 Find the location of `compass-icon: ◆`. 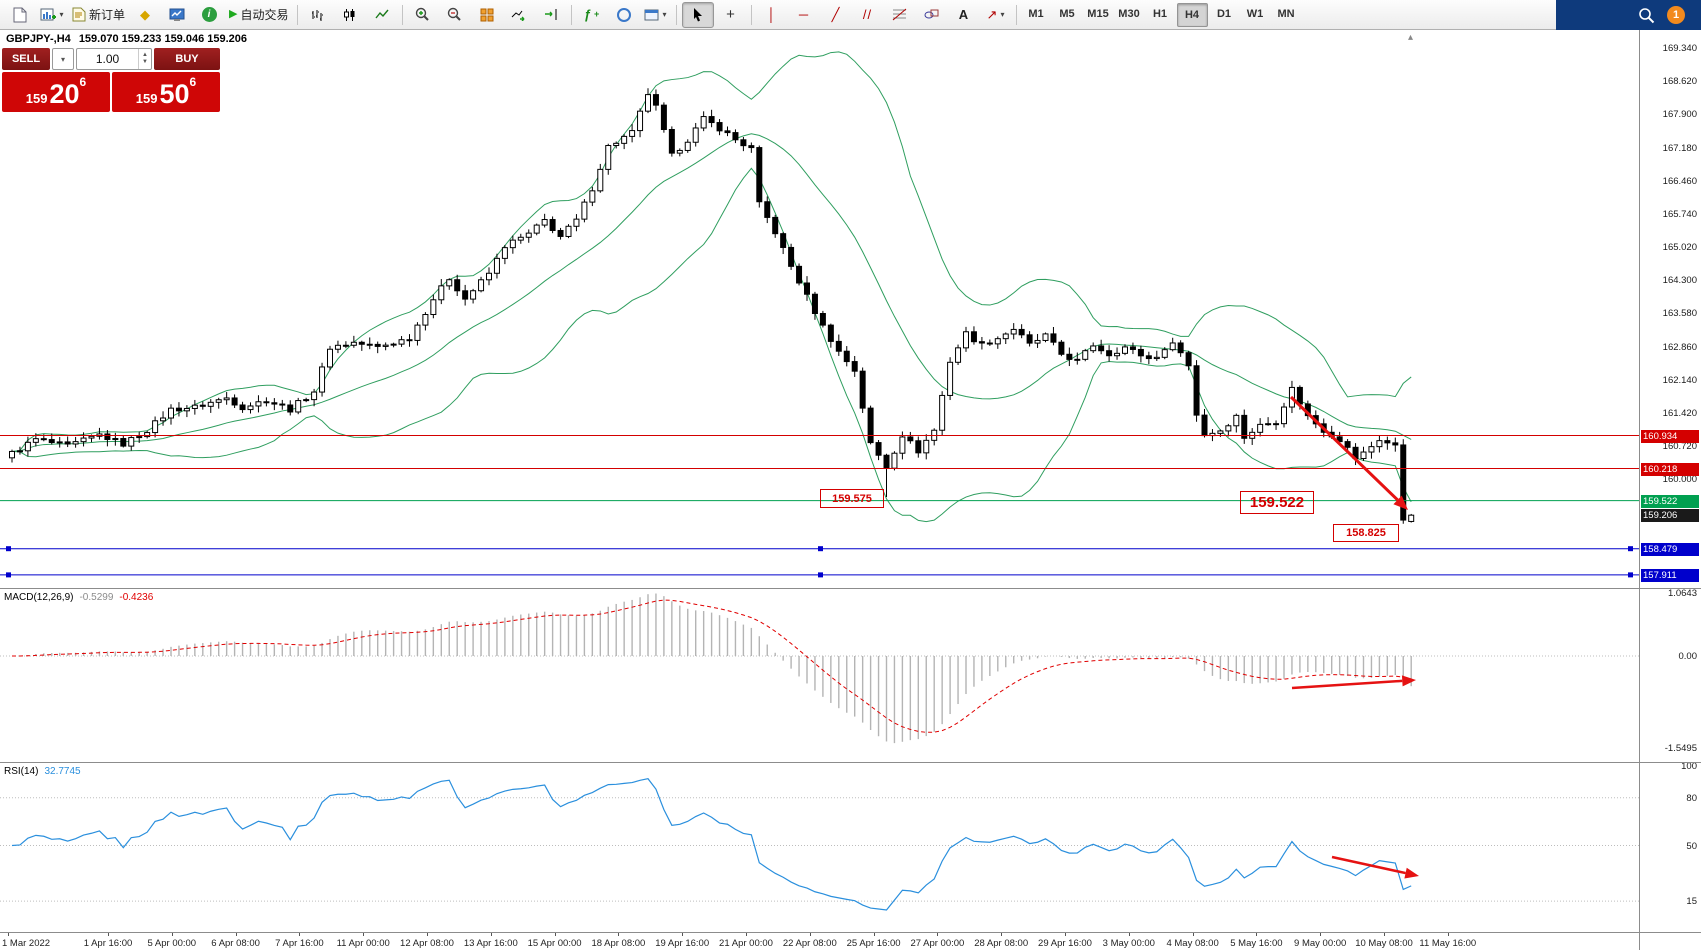

compass-icon: ◆ is located at coordinates (145, 14).